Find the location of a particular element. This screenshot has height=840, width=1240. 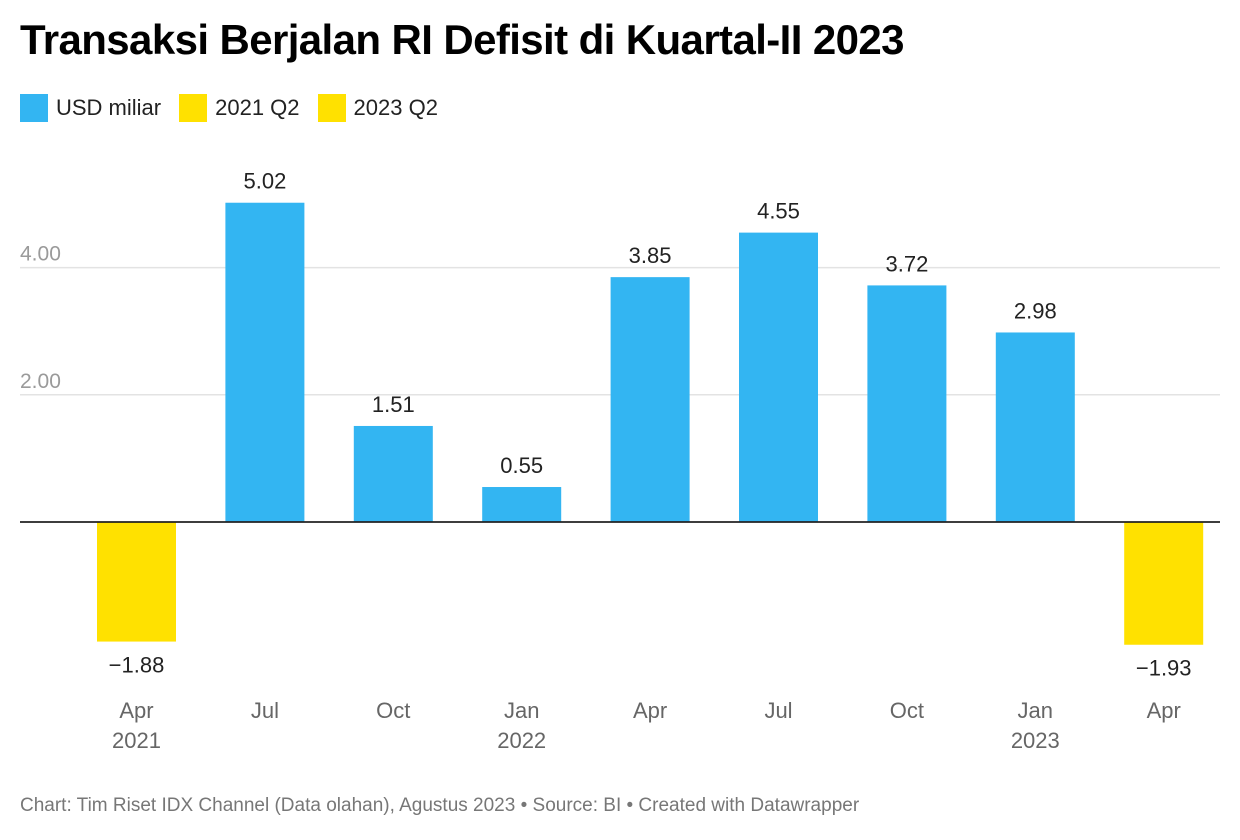

legend-item-2023q2: 2023 Q2 is located at coordinates (377, 108).